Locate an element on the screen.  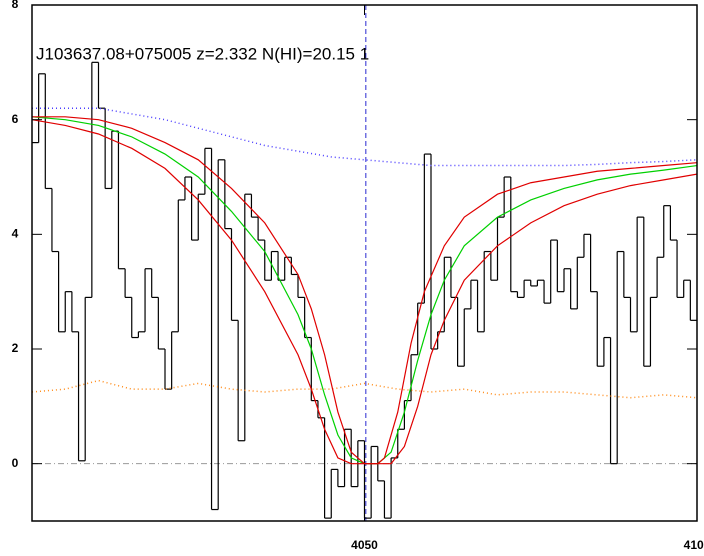
y-tick-label: 8 is located at coordinates (15, 5).